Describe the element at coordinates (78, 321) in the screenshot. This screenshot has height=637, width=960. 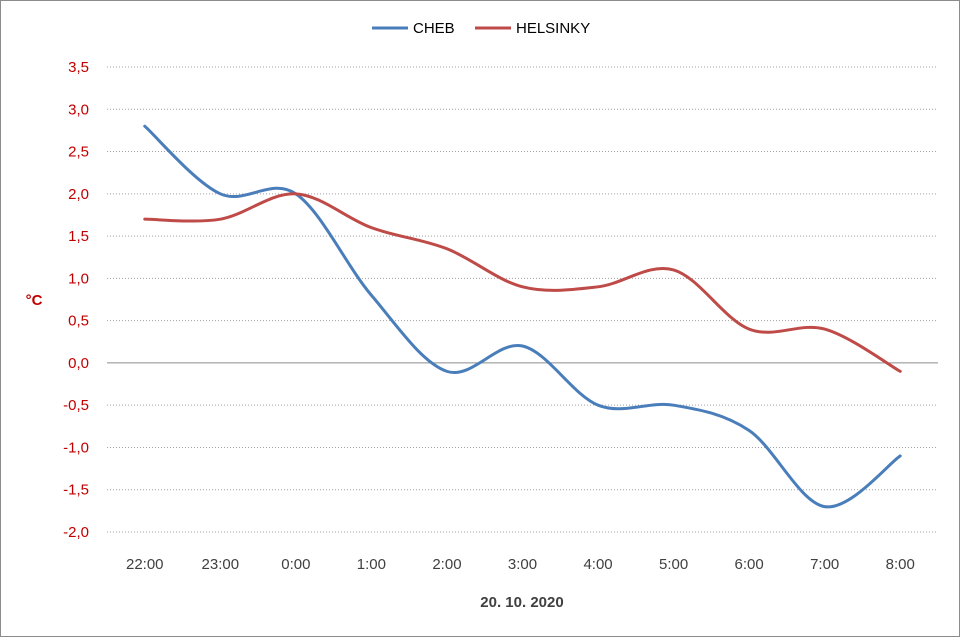
I see `y-tick-label: 0,5` at that location.